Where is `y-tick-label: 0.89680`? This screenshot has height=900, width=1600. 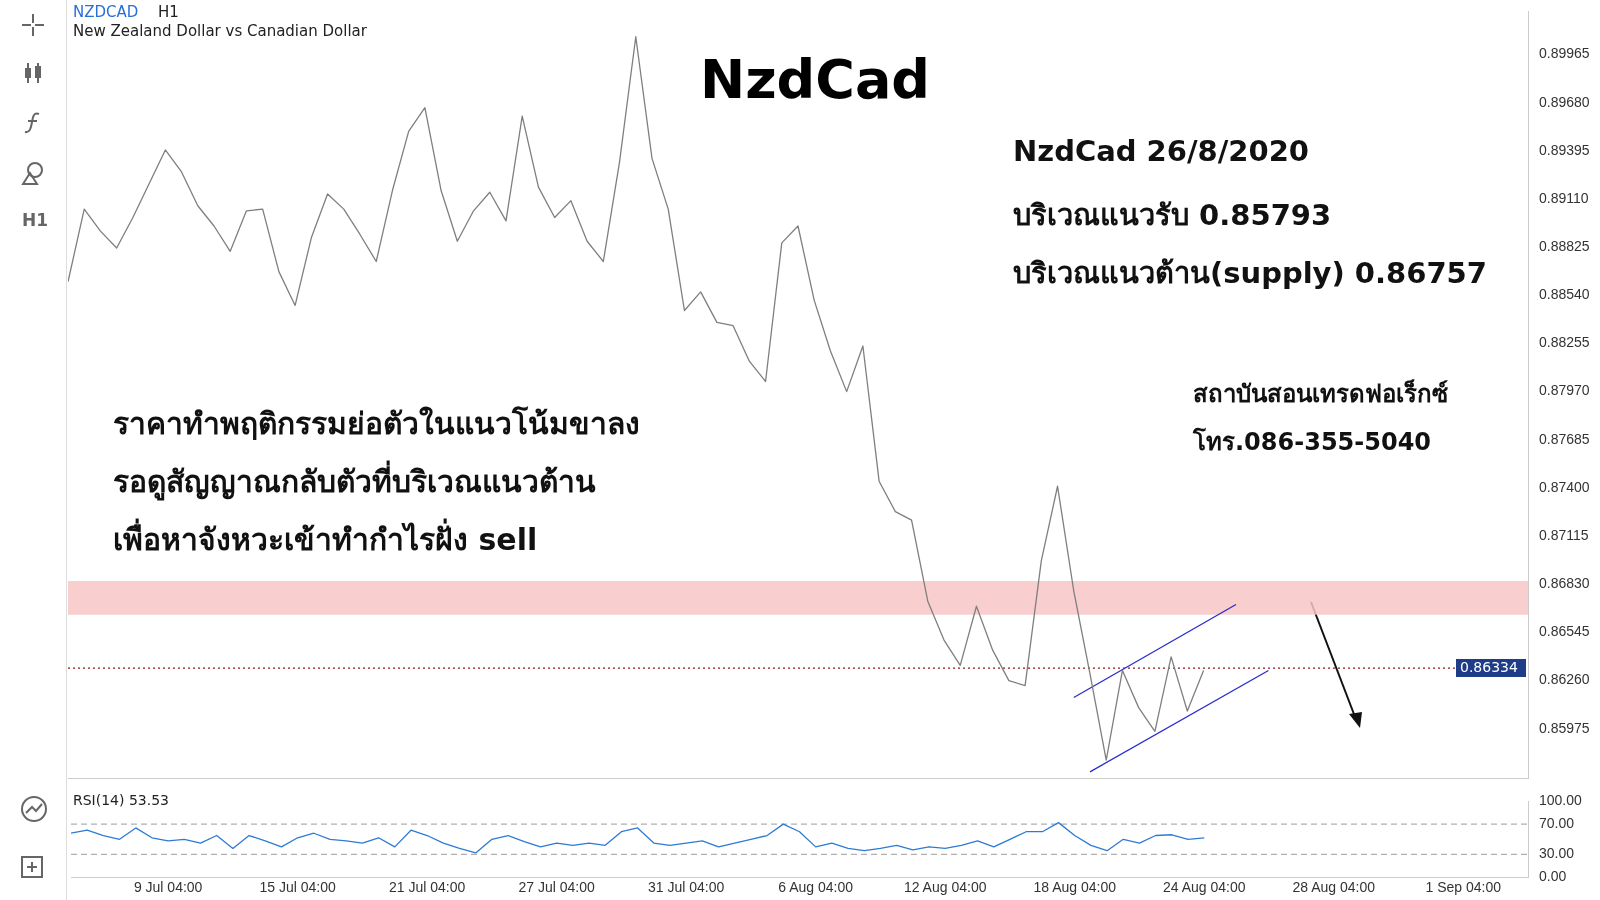
y-tick-label: 0.89680 is located at coordinates (1564, 101).